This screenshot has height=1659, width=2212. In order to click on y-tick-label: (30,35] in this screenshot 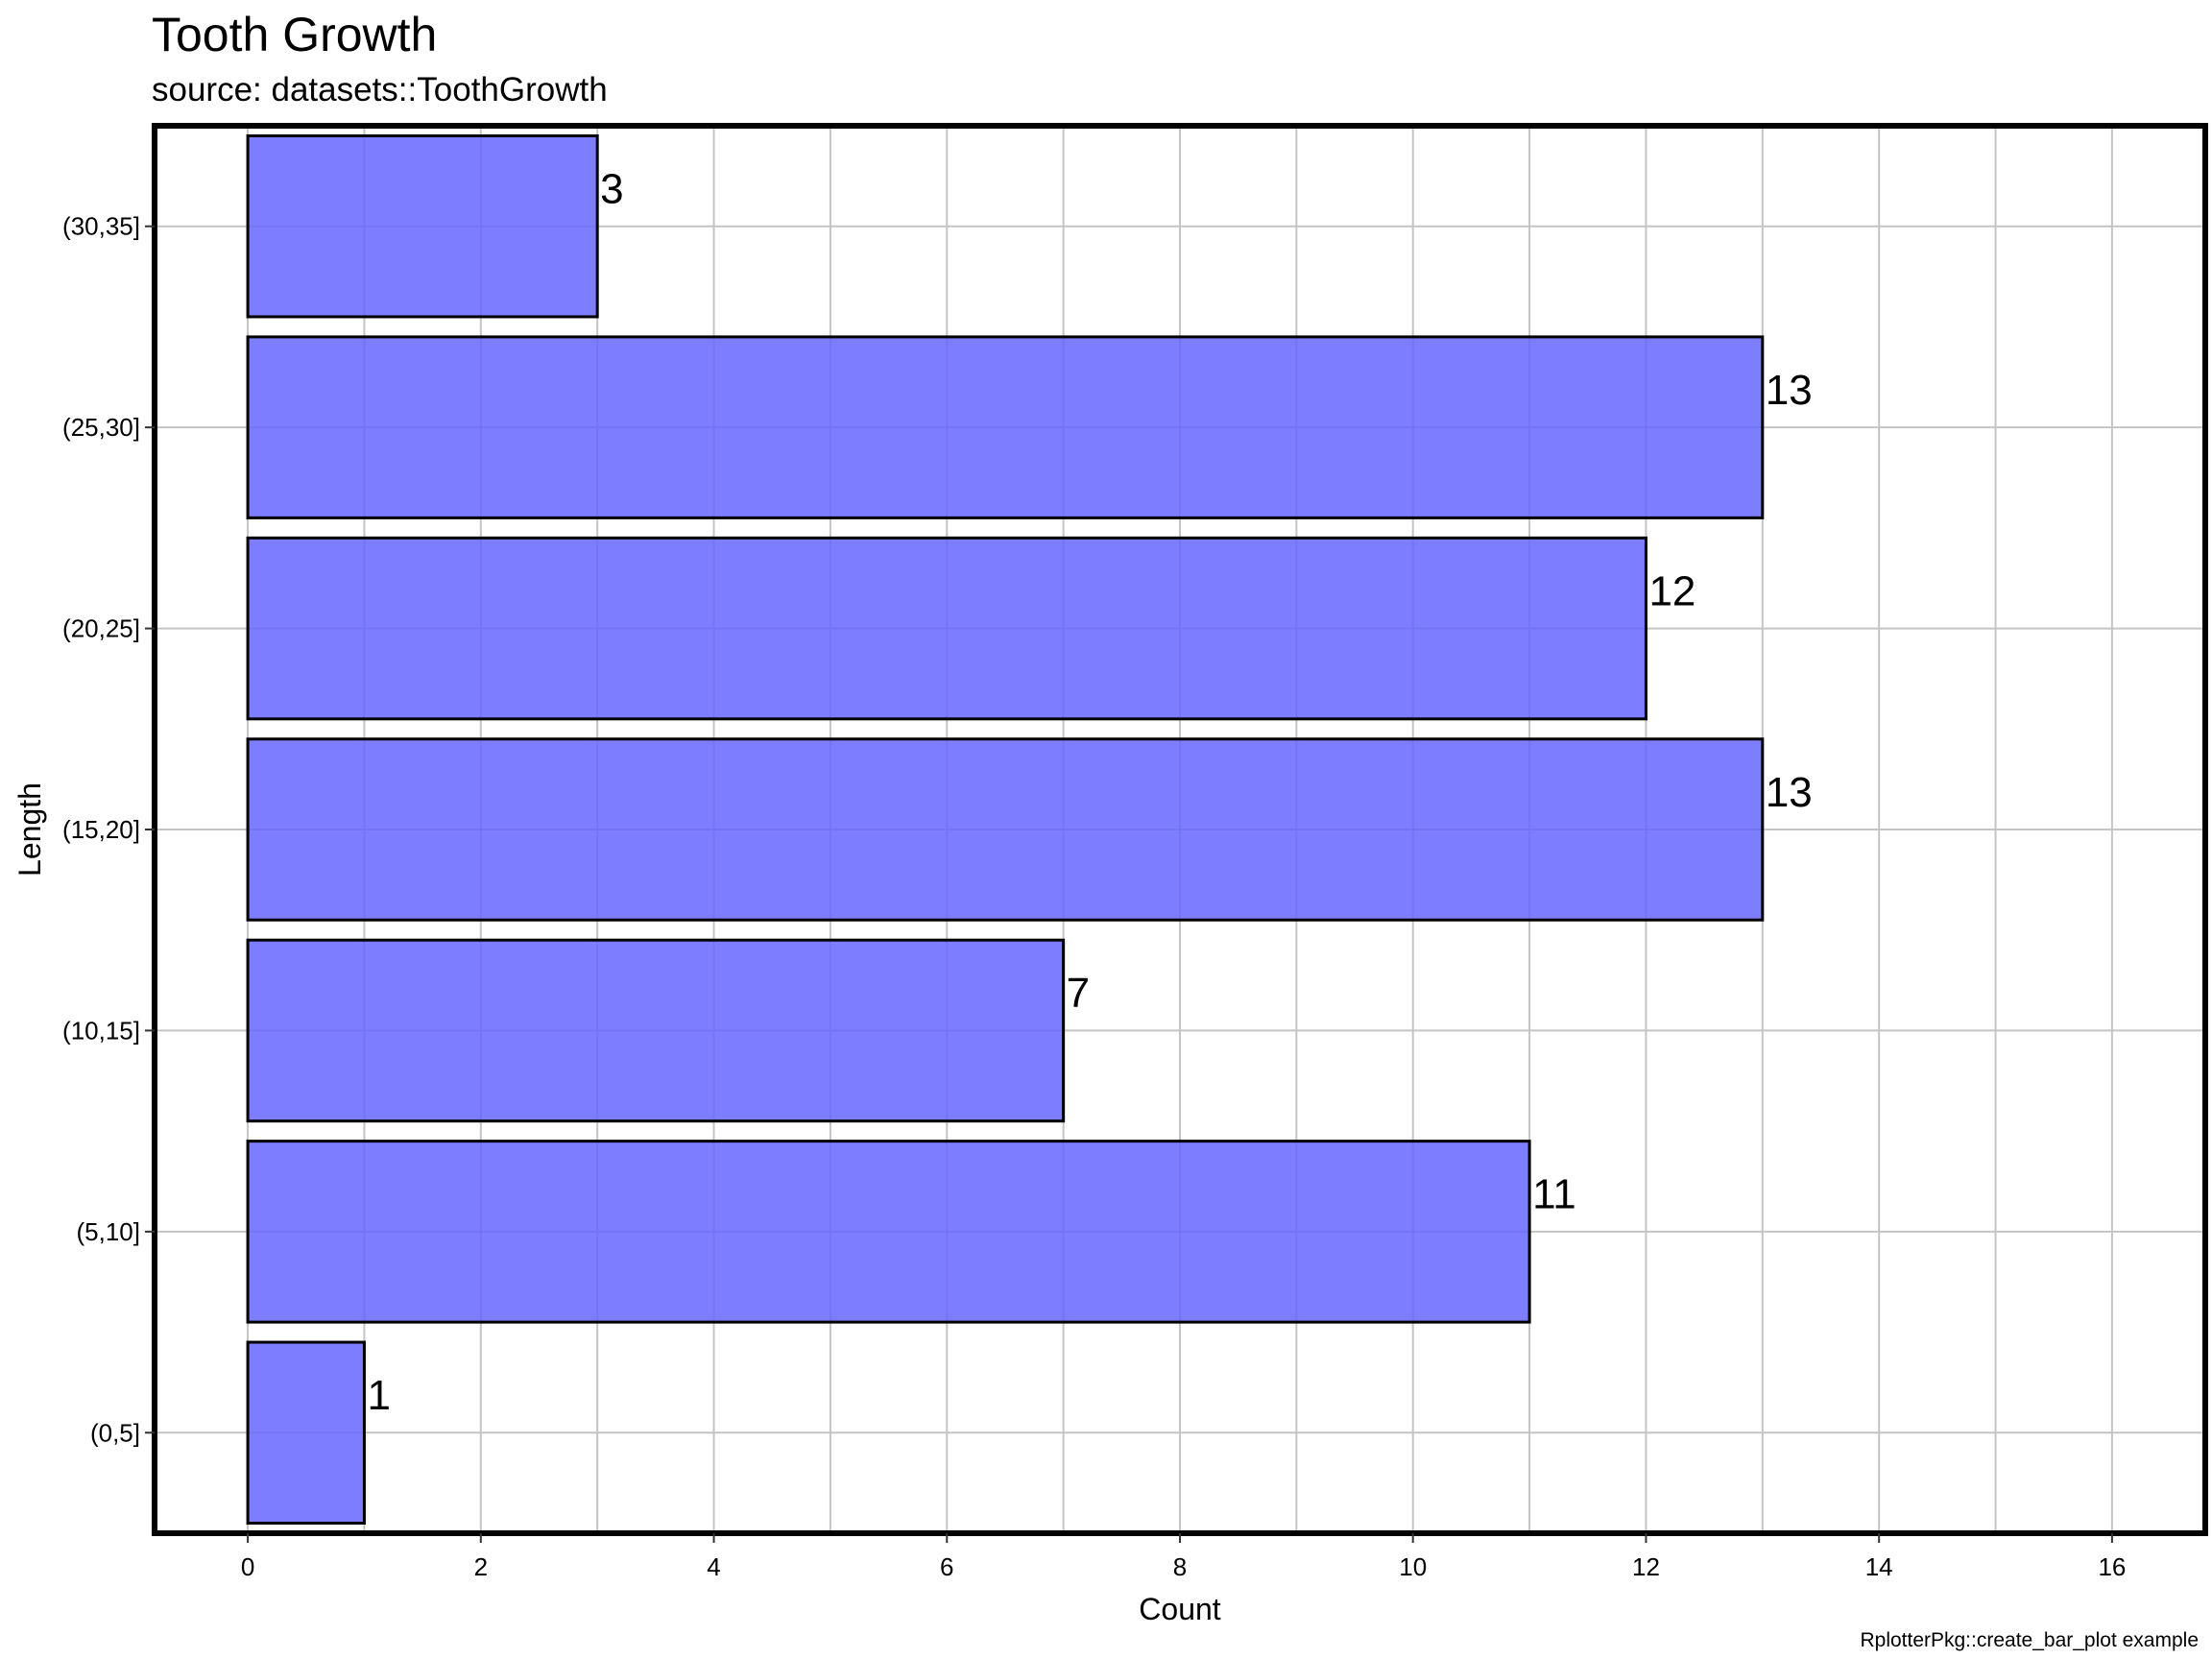, I will do `click(101, 226)`.